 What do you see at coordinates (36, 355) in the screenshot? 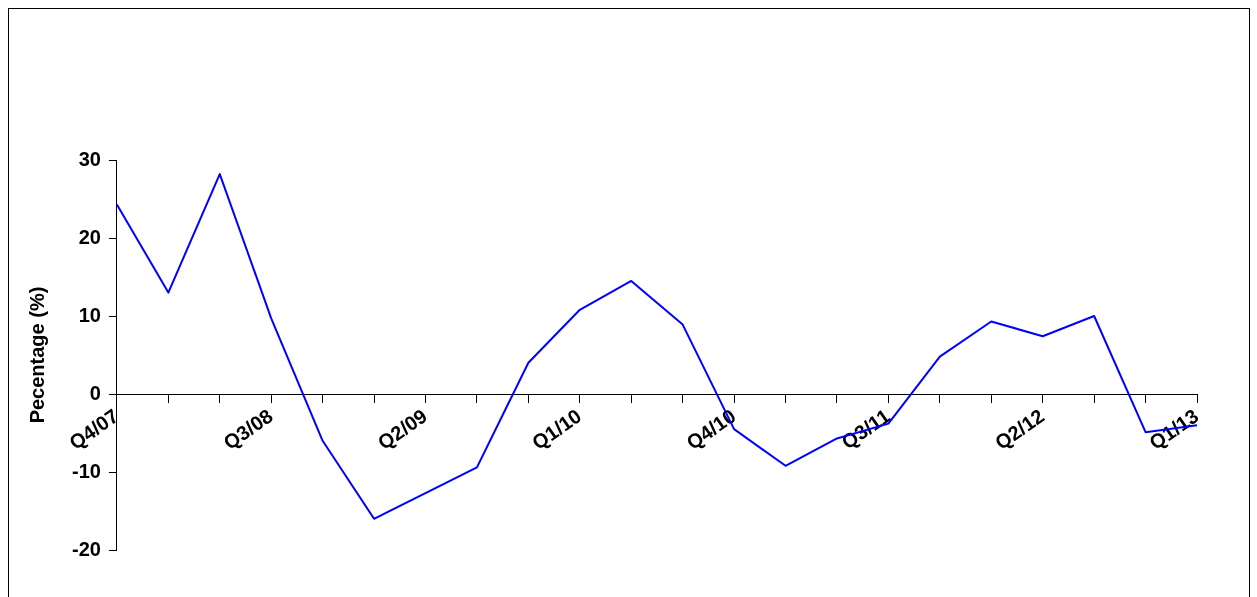
I see `y-axis-title: Pecentage (%)` at bounding box center [36, 355].